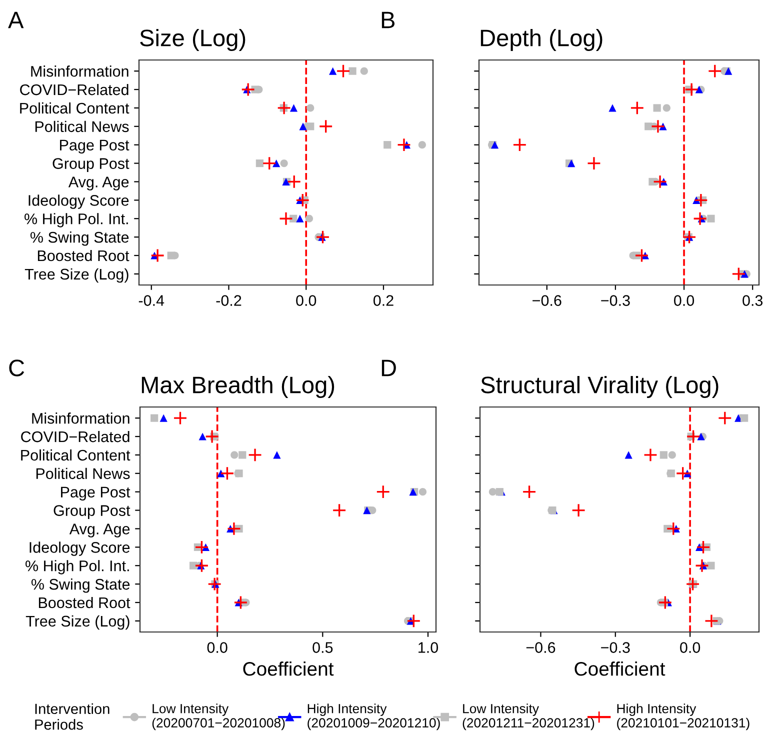 Image resolution: width=764 pixels, height=742 pixels. What do you see at coordinates (16, 368) in the screenshot?
I see `text: C` at bounding box center [16, 368].